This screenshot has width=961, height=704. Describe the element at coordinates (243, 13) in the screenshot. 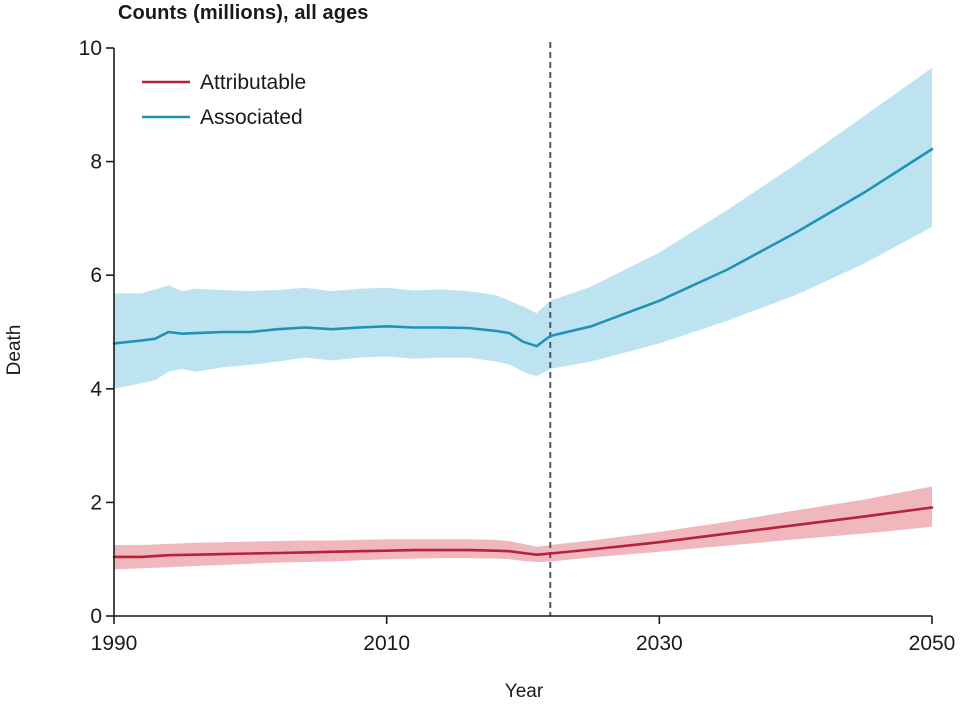

I see `chart-title: Counts (millions), all ages` at that location.